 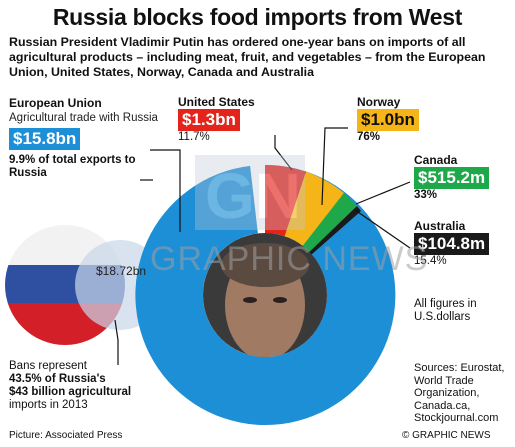 I want to click on putin-photo, so click(x=265, y=295).